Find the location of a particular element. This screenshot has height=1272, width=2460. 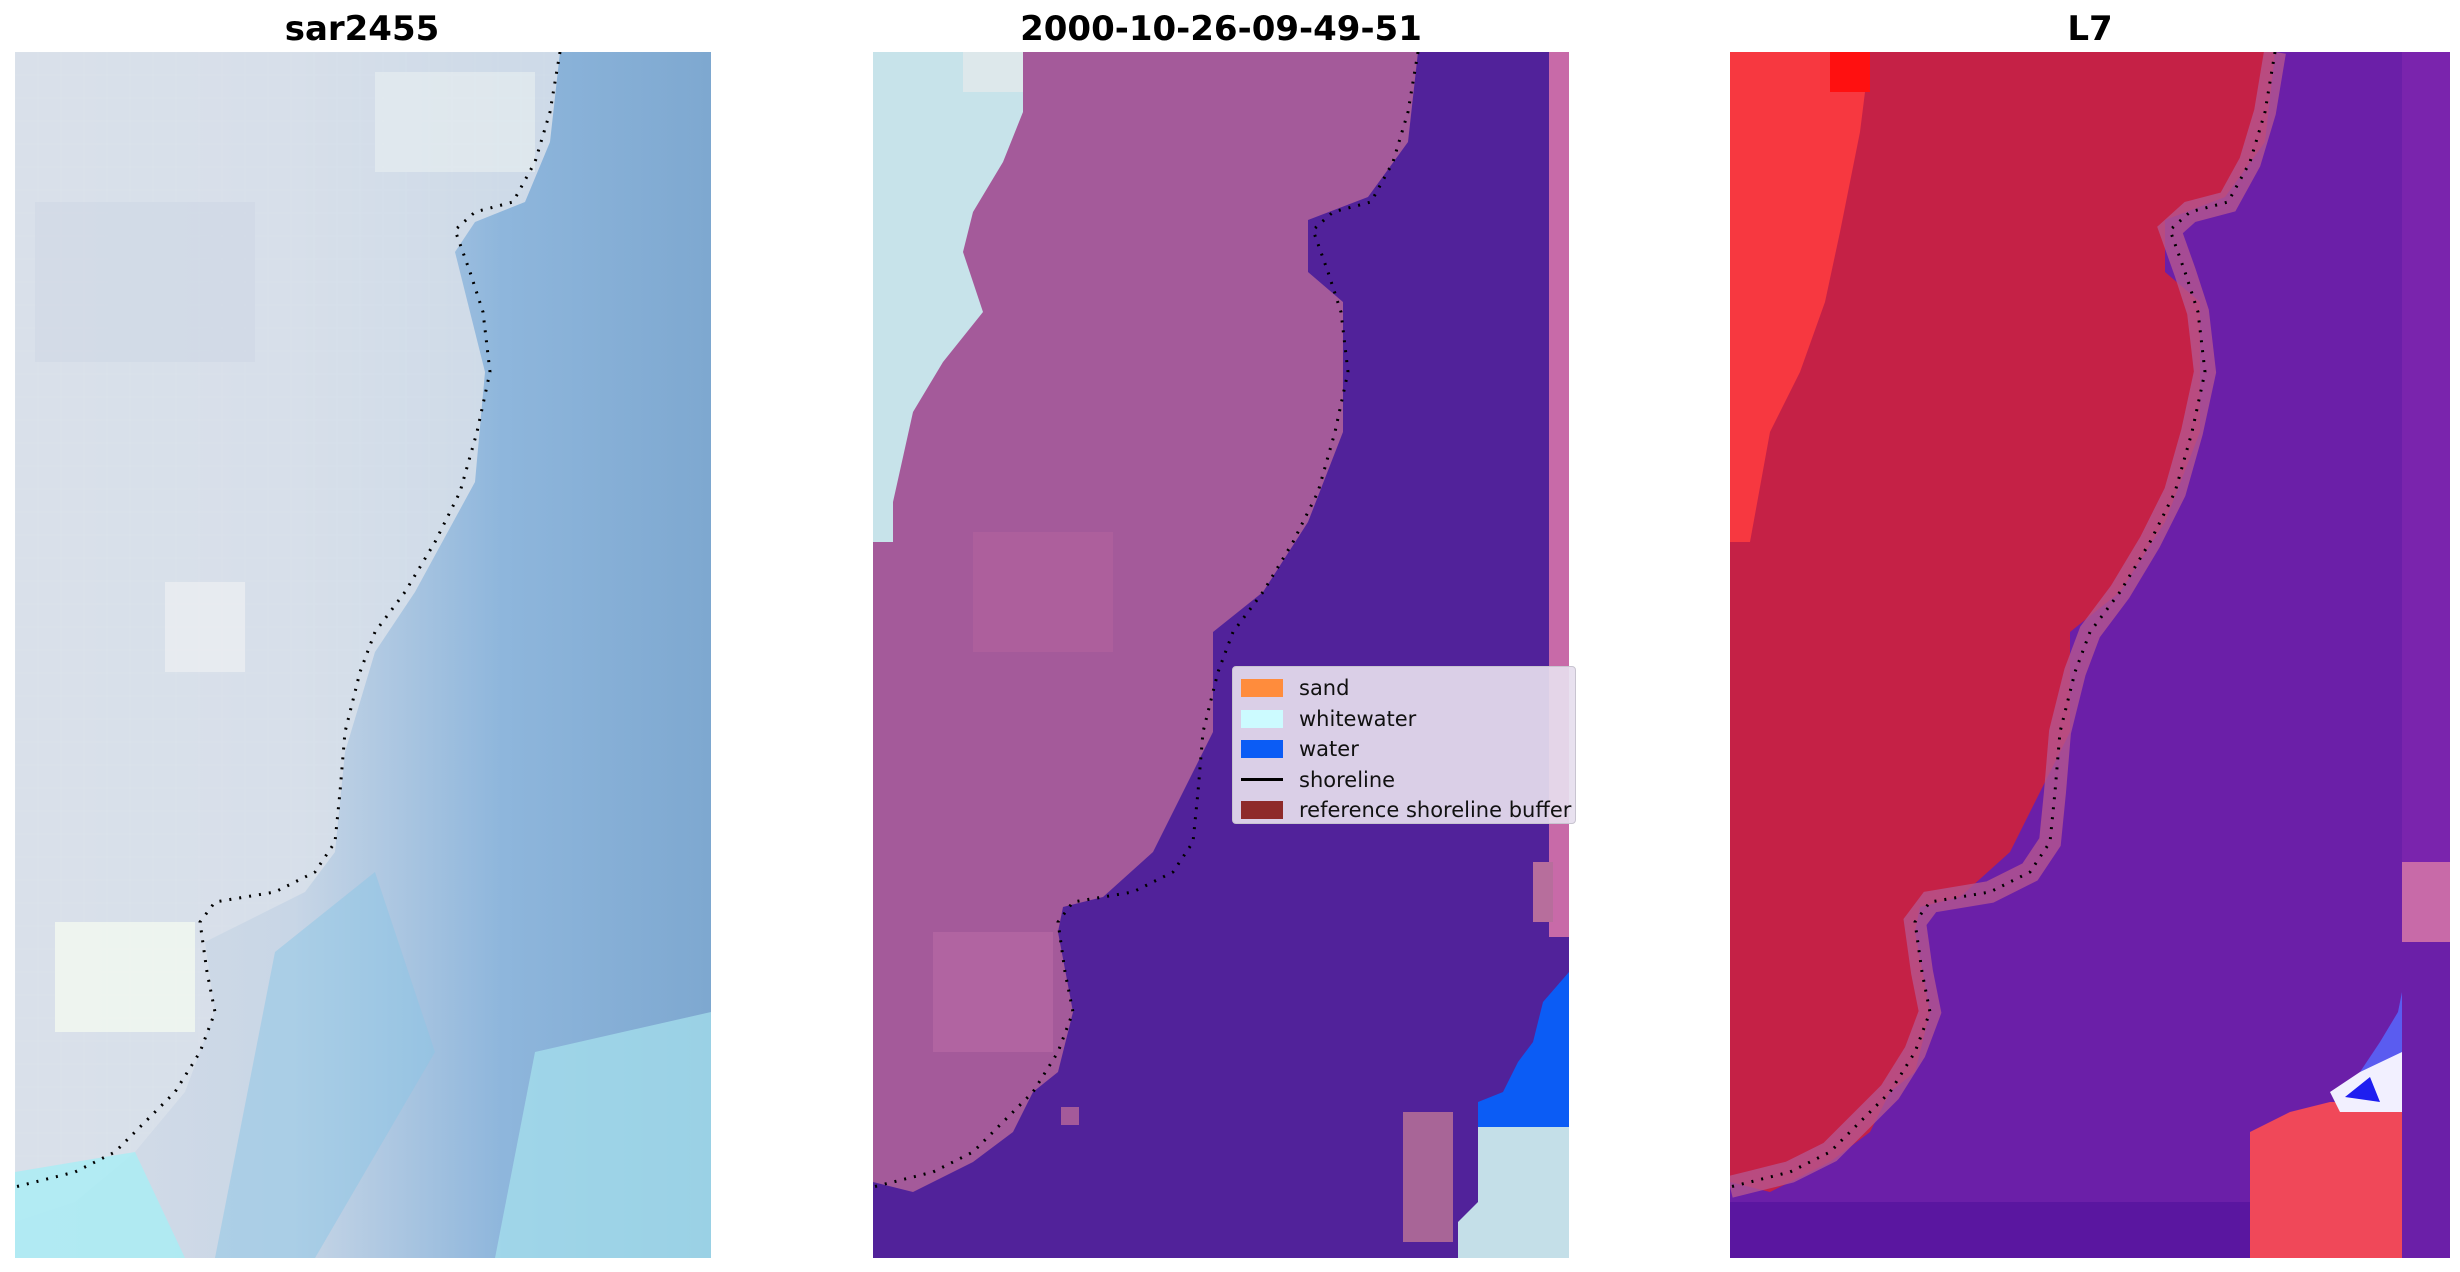

legend-label: whitewater is located at coordinates (1358, 718).